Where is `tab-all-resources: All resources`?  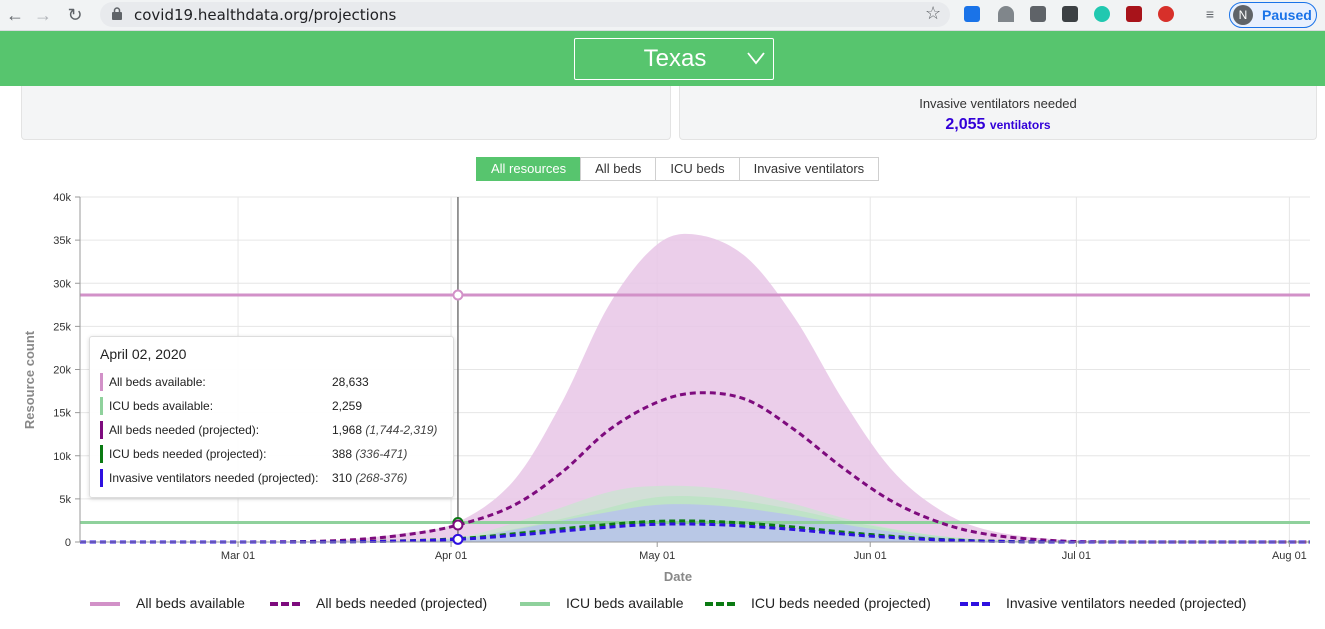 tab-all-resources: All resources is located at coordinates (529, 169).